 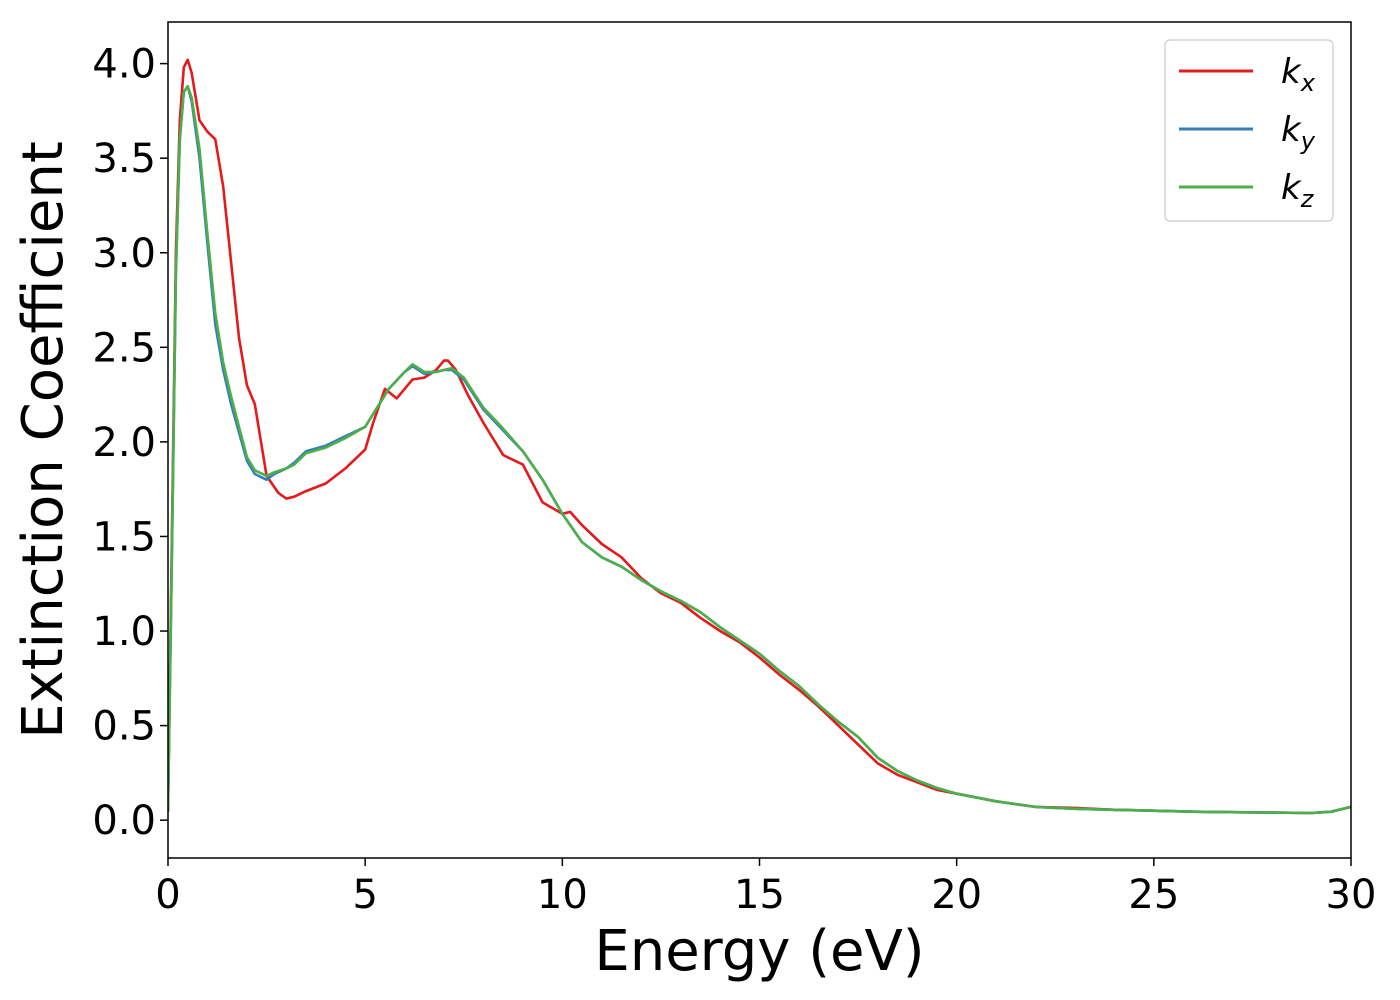 I want to click on x-axis-title: Energy (eV), so click(x=759, y=951).